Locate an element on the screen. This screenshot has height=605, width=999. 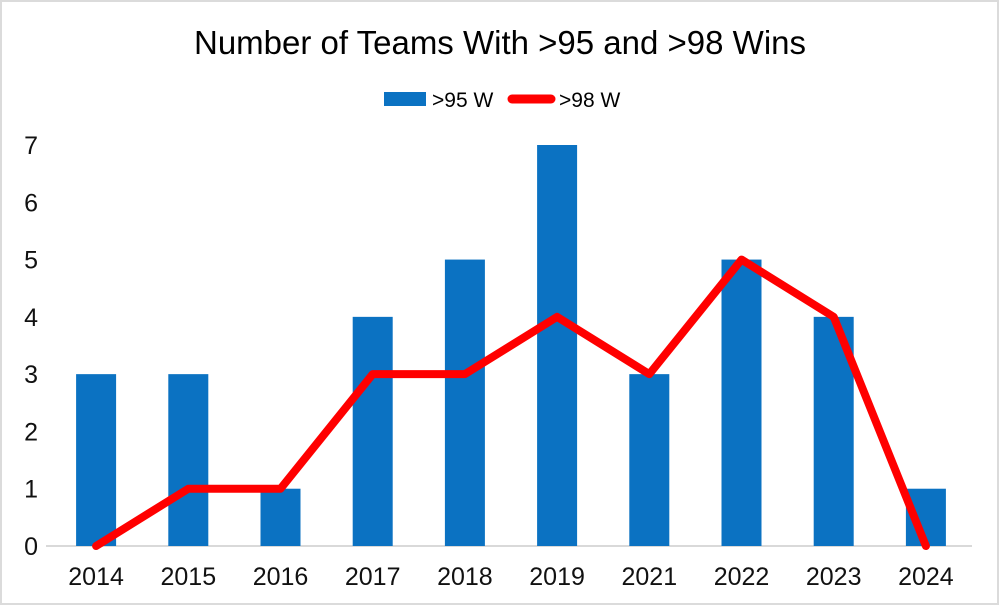
y-axis-tick-label: 0 is located at coordinates (31, 547).